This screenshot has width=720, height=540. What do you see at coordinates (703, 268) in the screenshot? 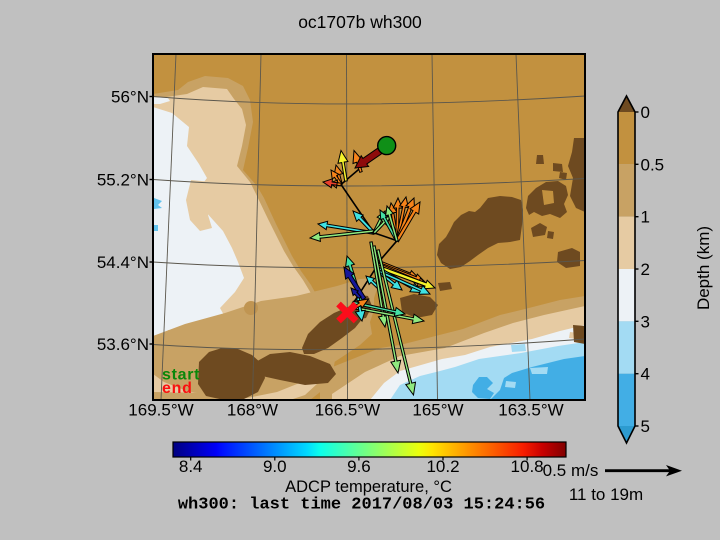
I see `svg-text: Depth (km)` at bounding box center [703, 268].